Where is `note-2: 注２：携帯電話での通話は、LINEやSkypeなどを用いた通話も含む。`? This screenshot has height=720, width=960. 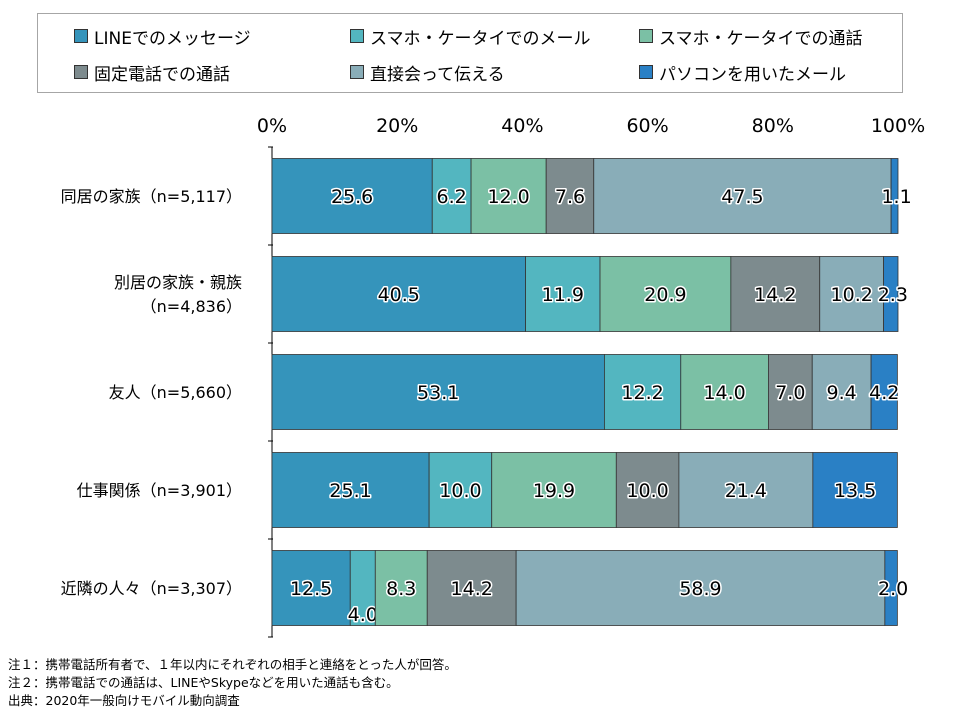 note-2: 注２：携帯電話での通話は、LINEやSkypeなどを用いた通話も含む。 is located at coordinates (203, 682).